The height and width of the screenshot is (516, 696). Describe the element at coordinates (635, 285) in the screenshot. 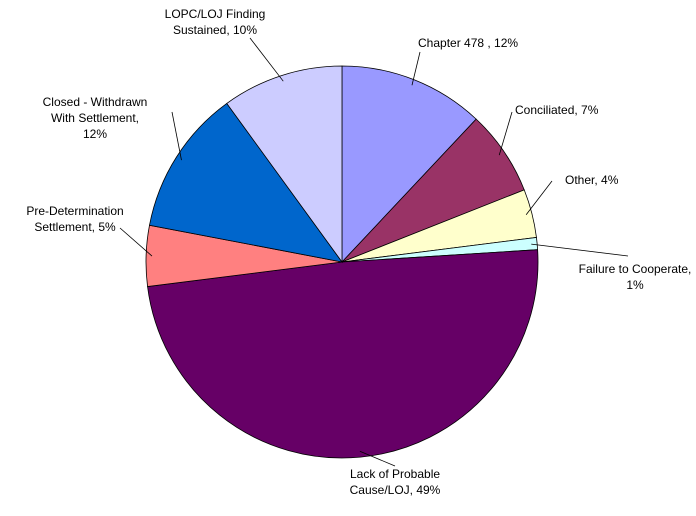

I see `data-label: 1%` at that location.